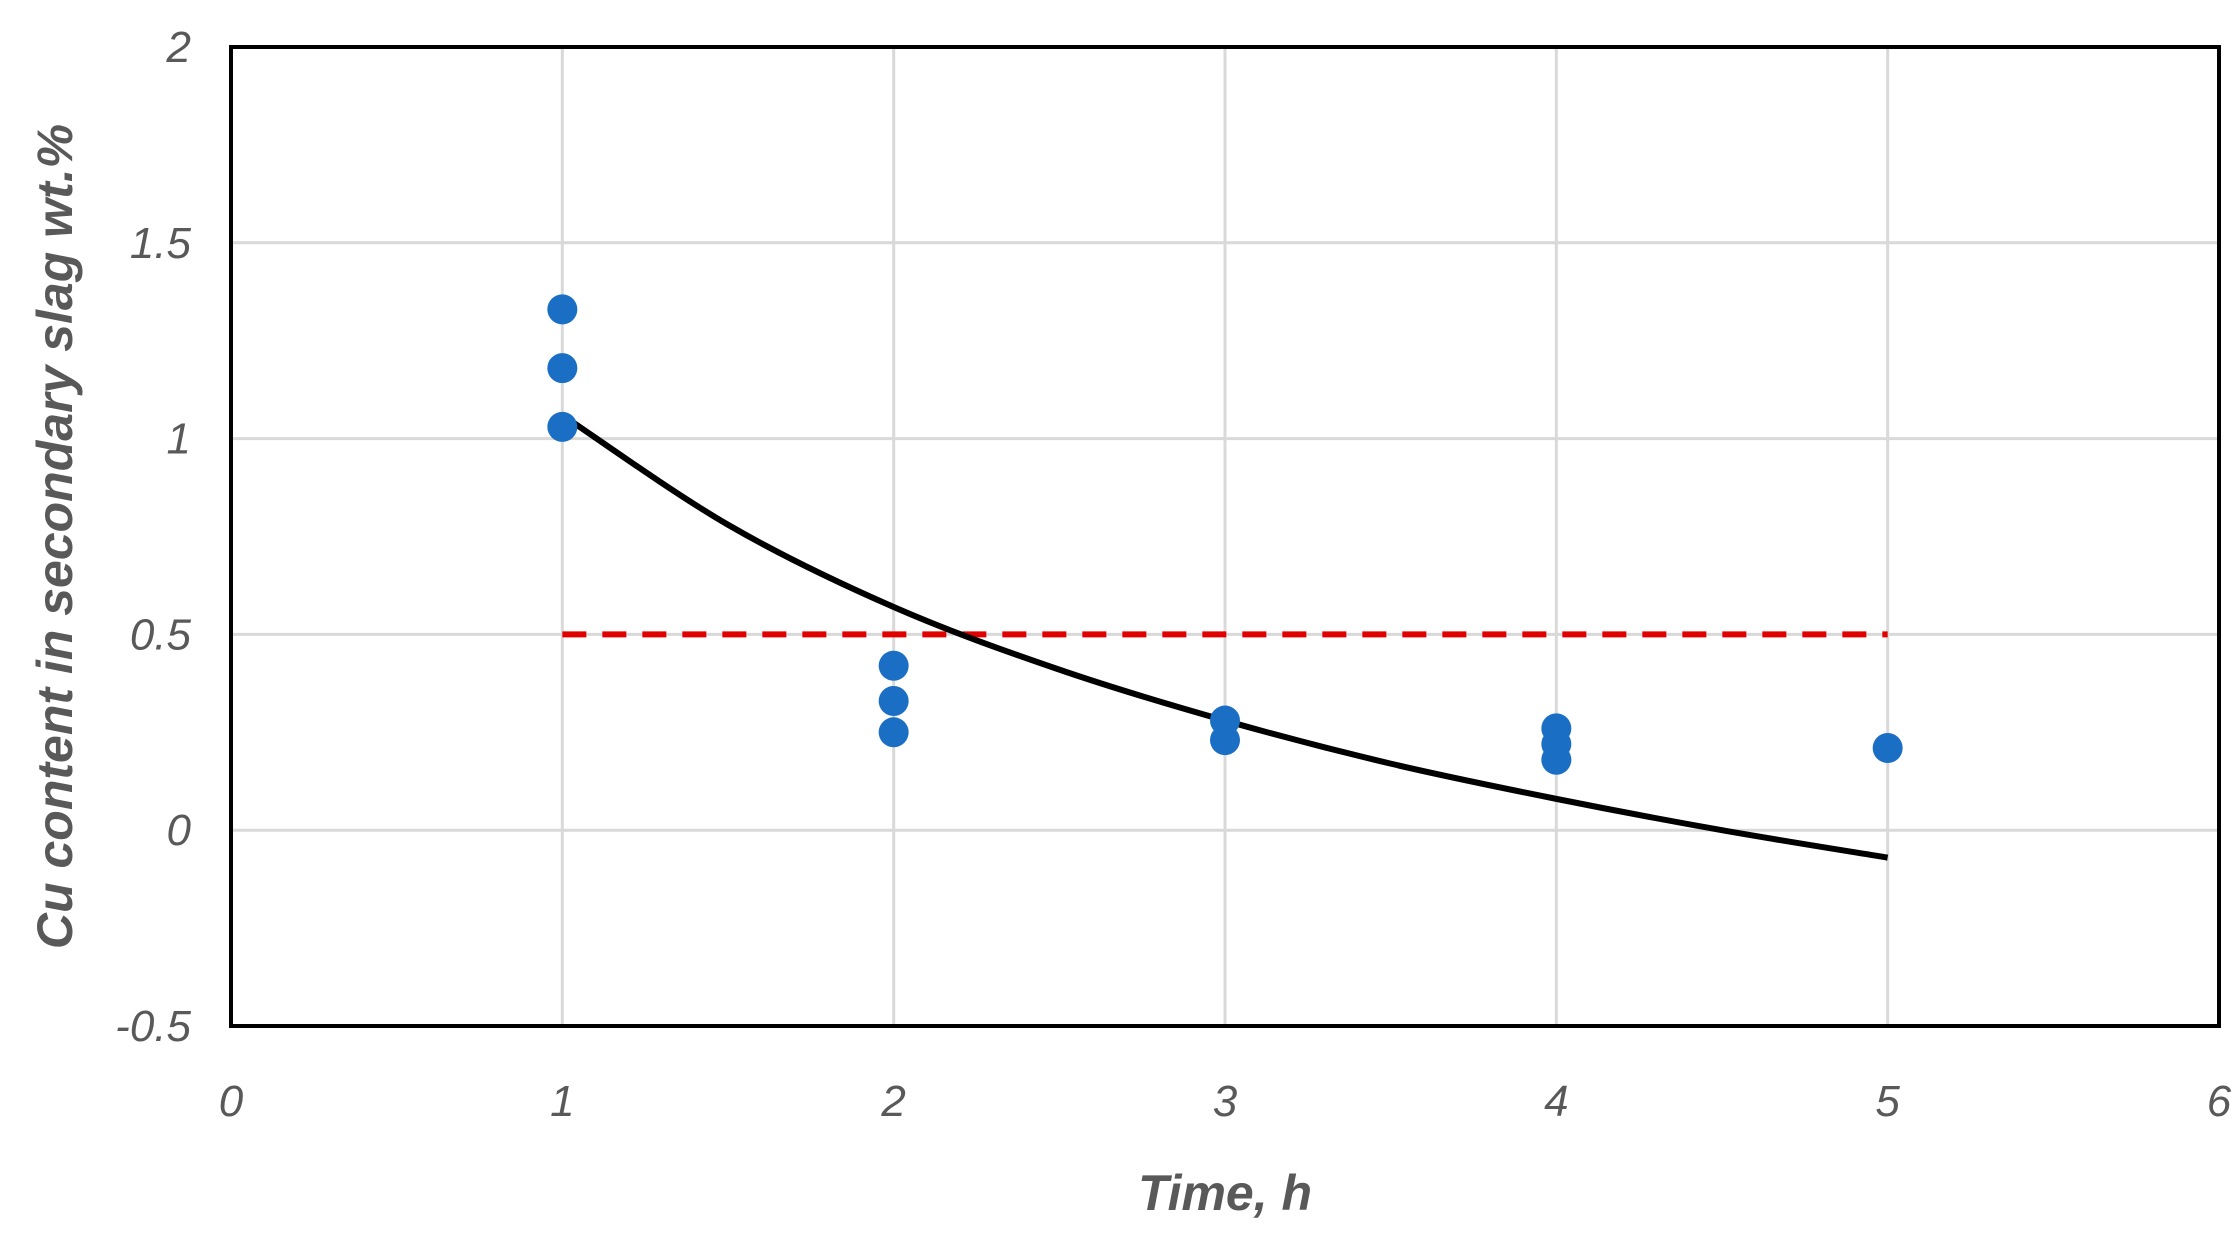 The width and height of the screenshot is (2240, 1234). I want to click on y-tick-labels: -0.5 0 0.5 1 1.5 2, so click(153, 537).